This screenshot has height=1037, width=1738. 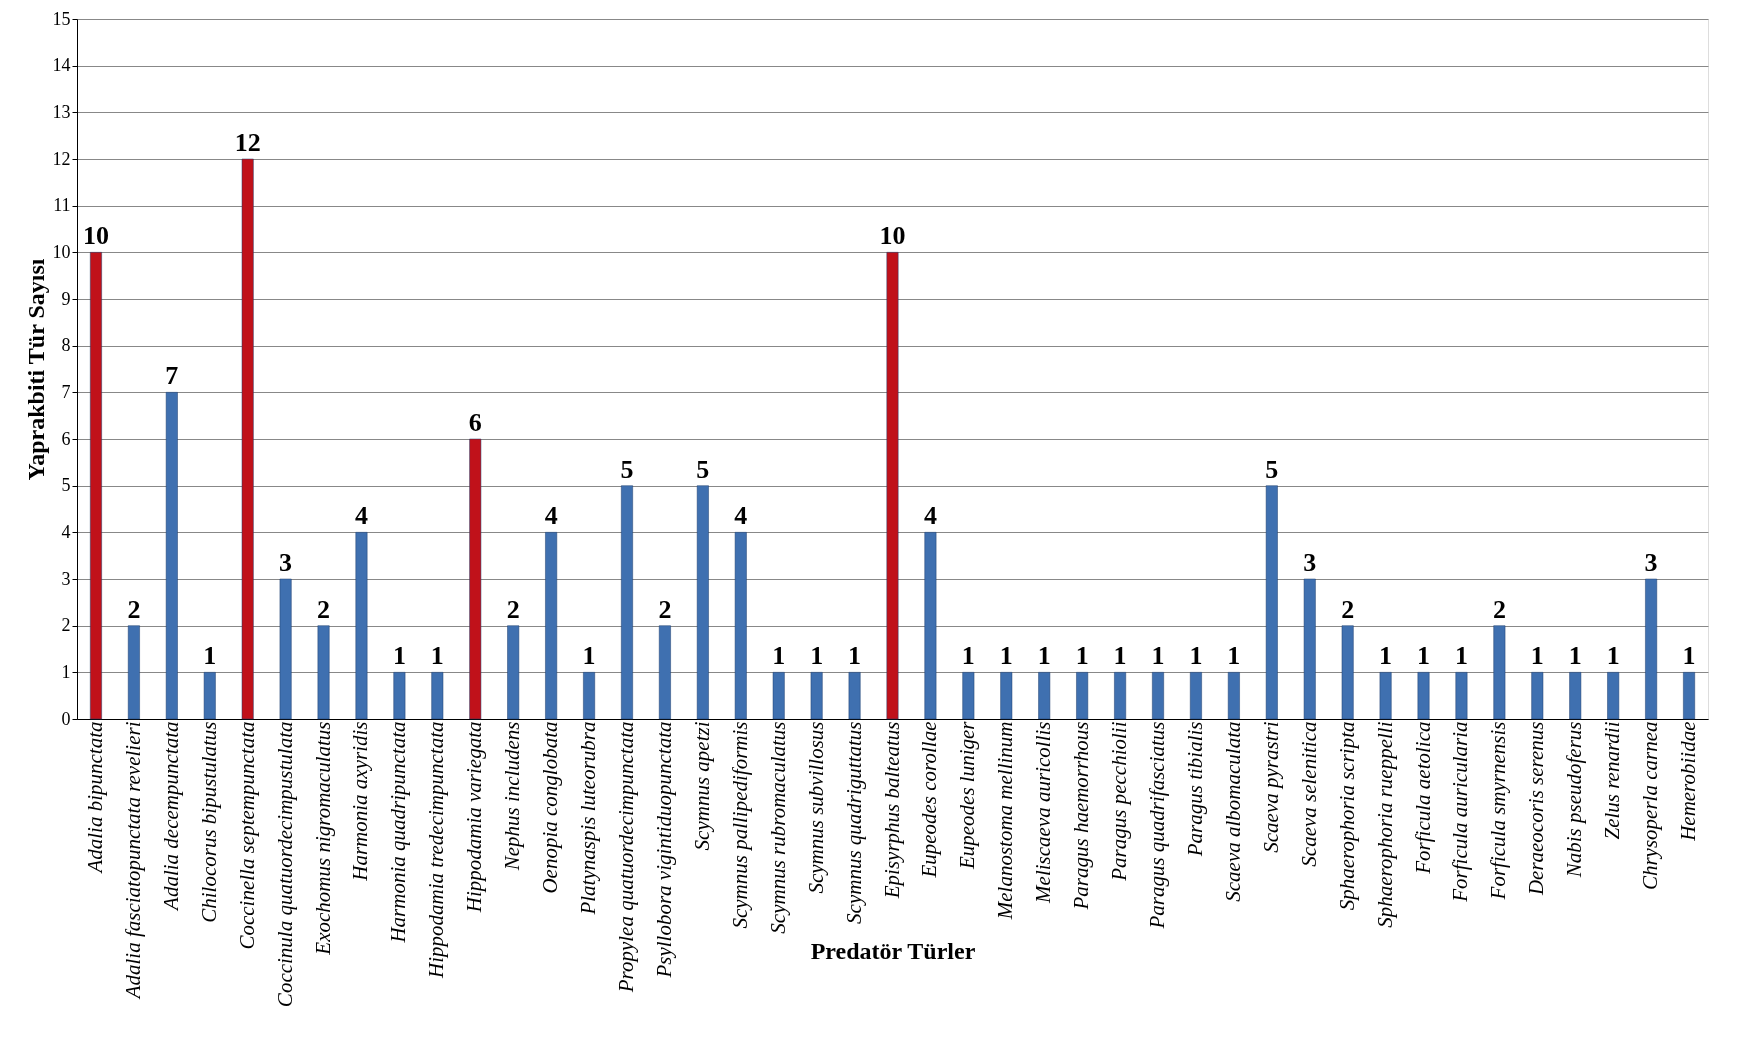 I want to click on x-tick-label: Zelus renardii, so click(x=1612, y=780).